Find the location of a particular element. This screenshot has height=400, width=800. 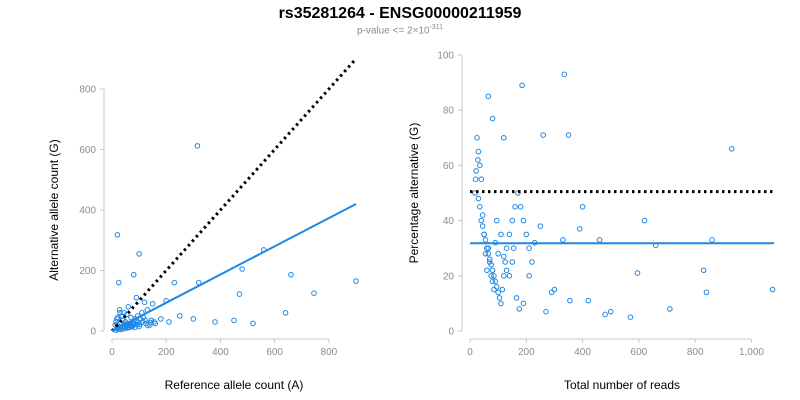

right-x-tick-label: 1,000 is located at coordinates (751, 352).